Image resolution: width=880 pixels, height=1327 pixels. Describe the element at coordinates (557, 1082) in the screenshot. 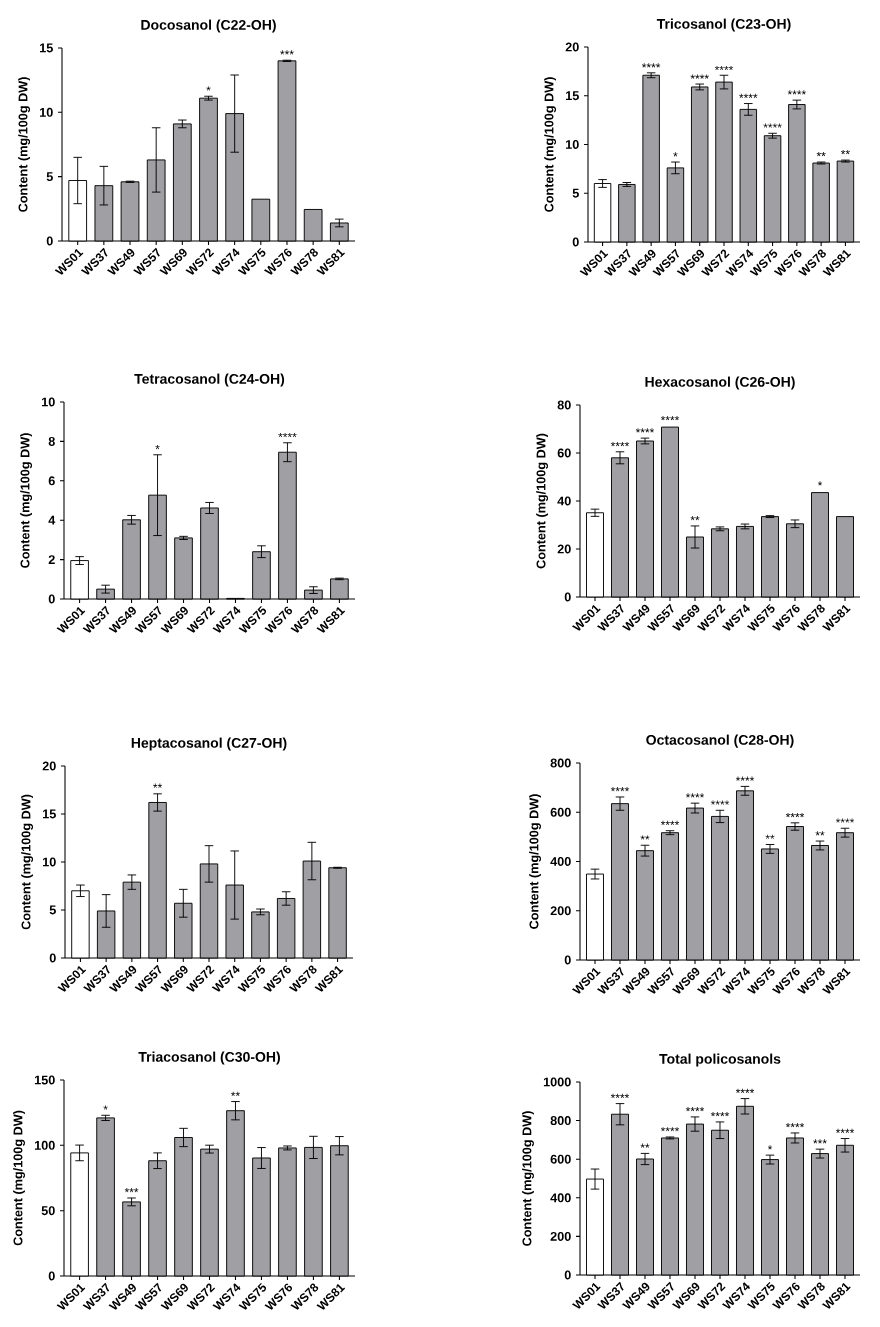

I see `y-tick-label: 1000` at that location.